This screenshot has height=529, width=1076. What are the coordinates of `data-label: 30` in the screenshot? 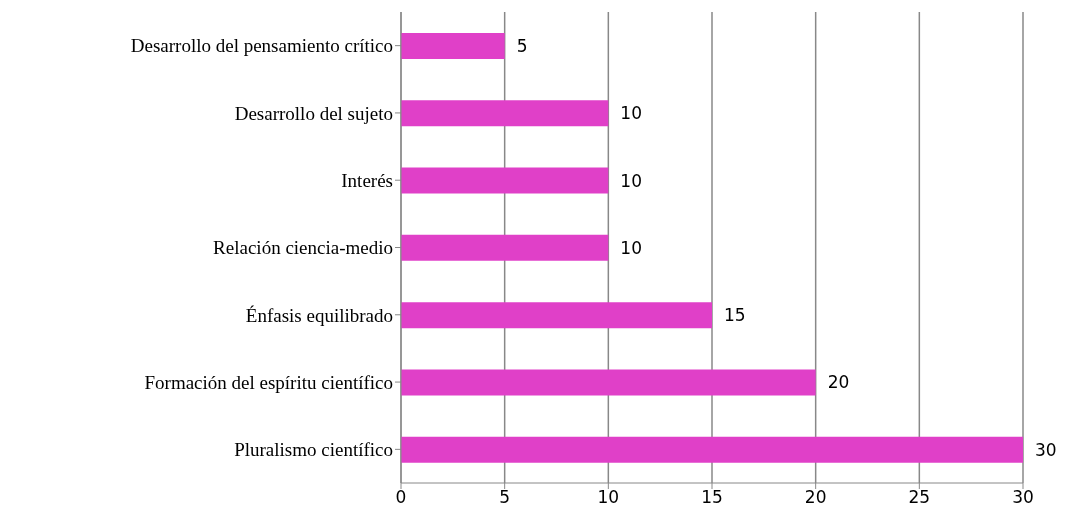 It's located at (1046, 449).